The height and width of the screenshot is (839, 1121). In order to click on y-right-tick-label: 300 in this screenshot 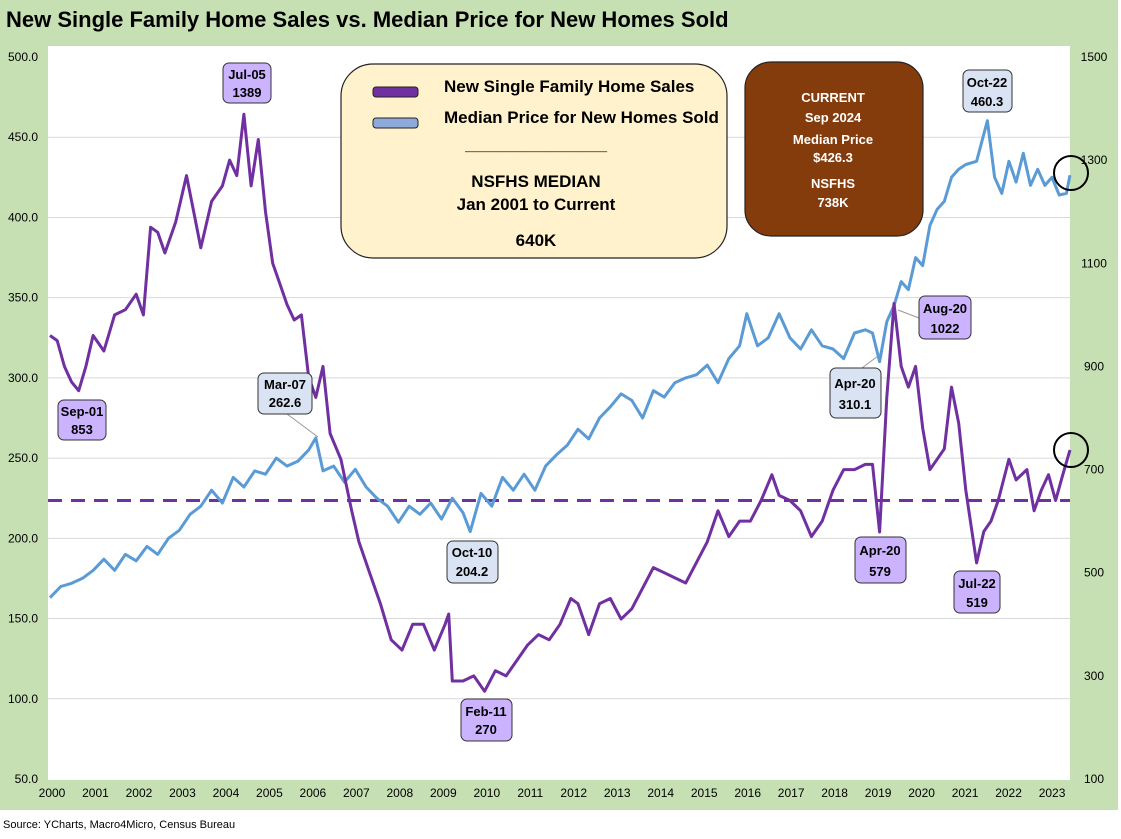, I will do `click(1094, 676)`.